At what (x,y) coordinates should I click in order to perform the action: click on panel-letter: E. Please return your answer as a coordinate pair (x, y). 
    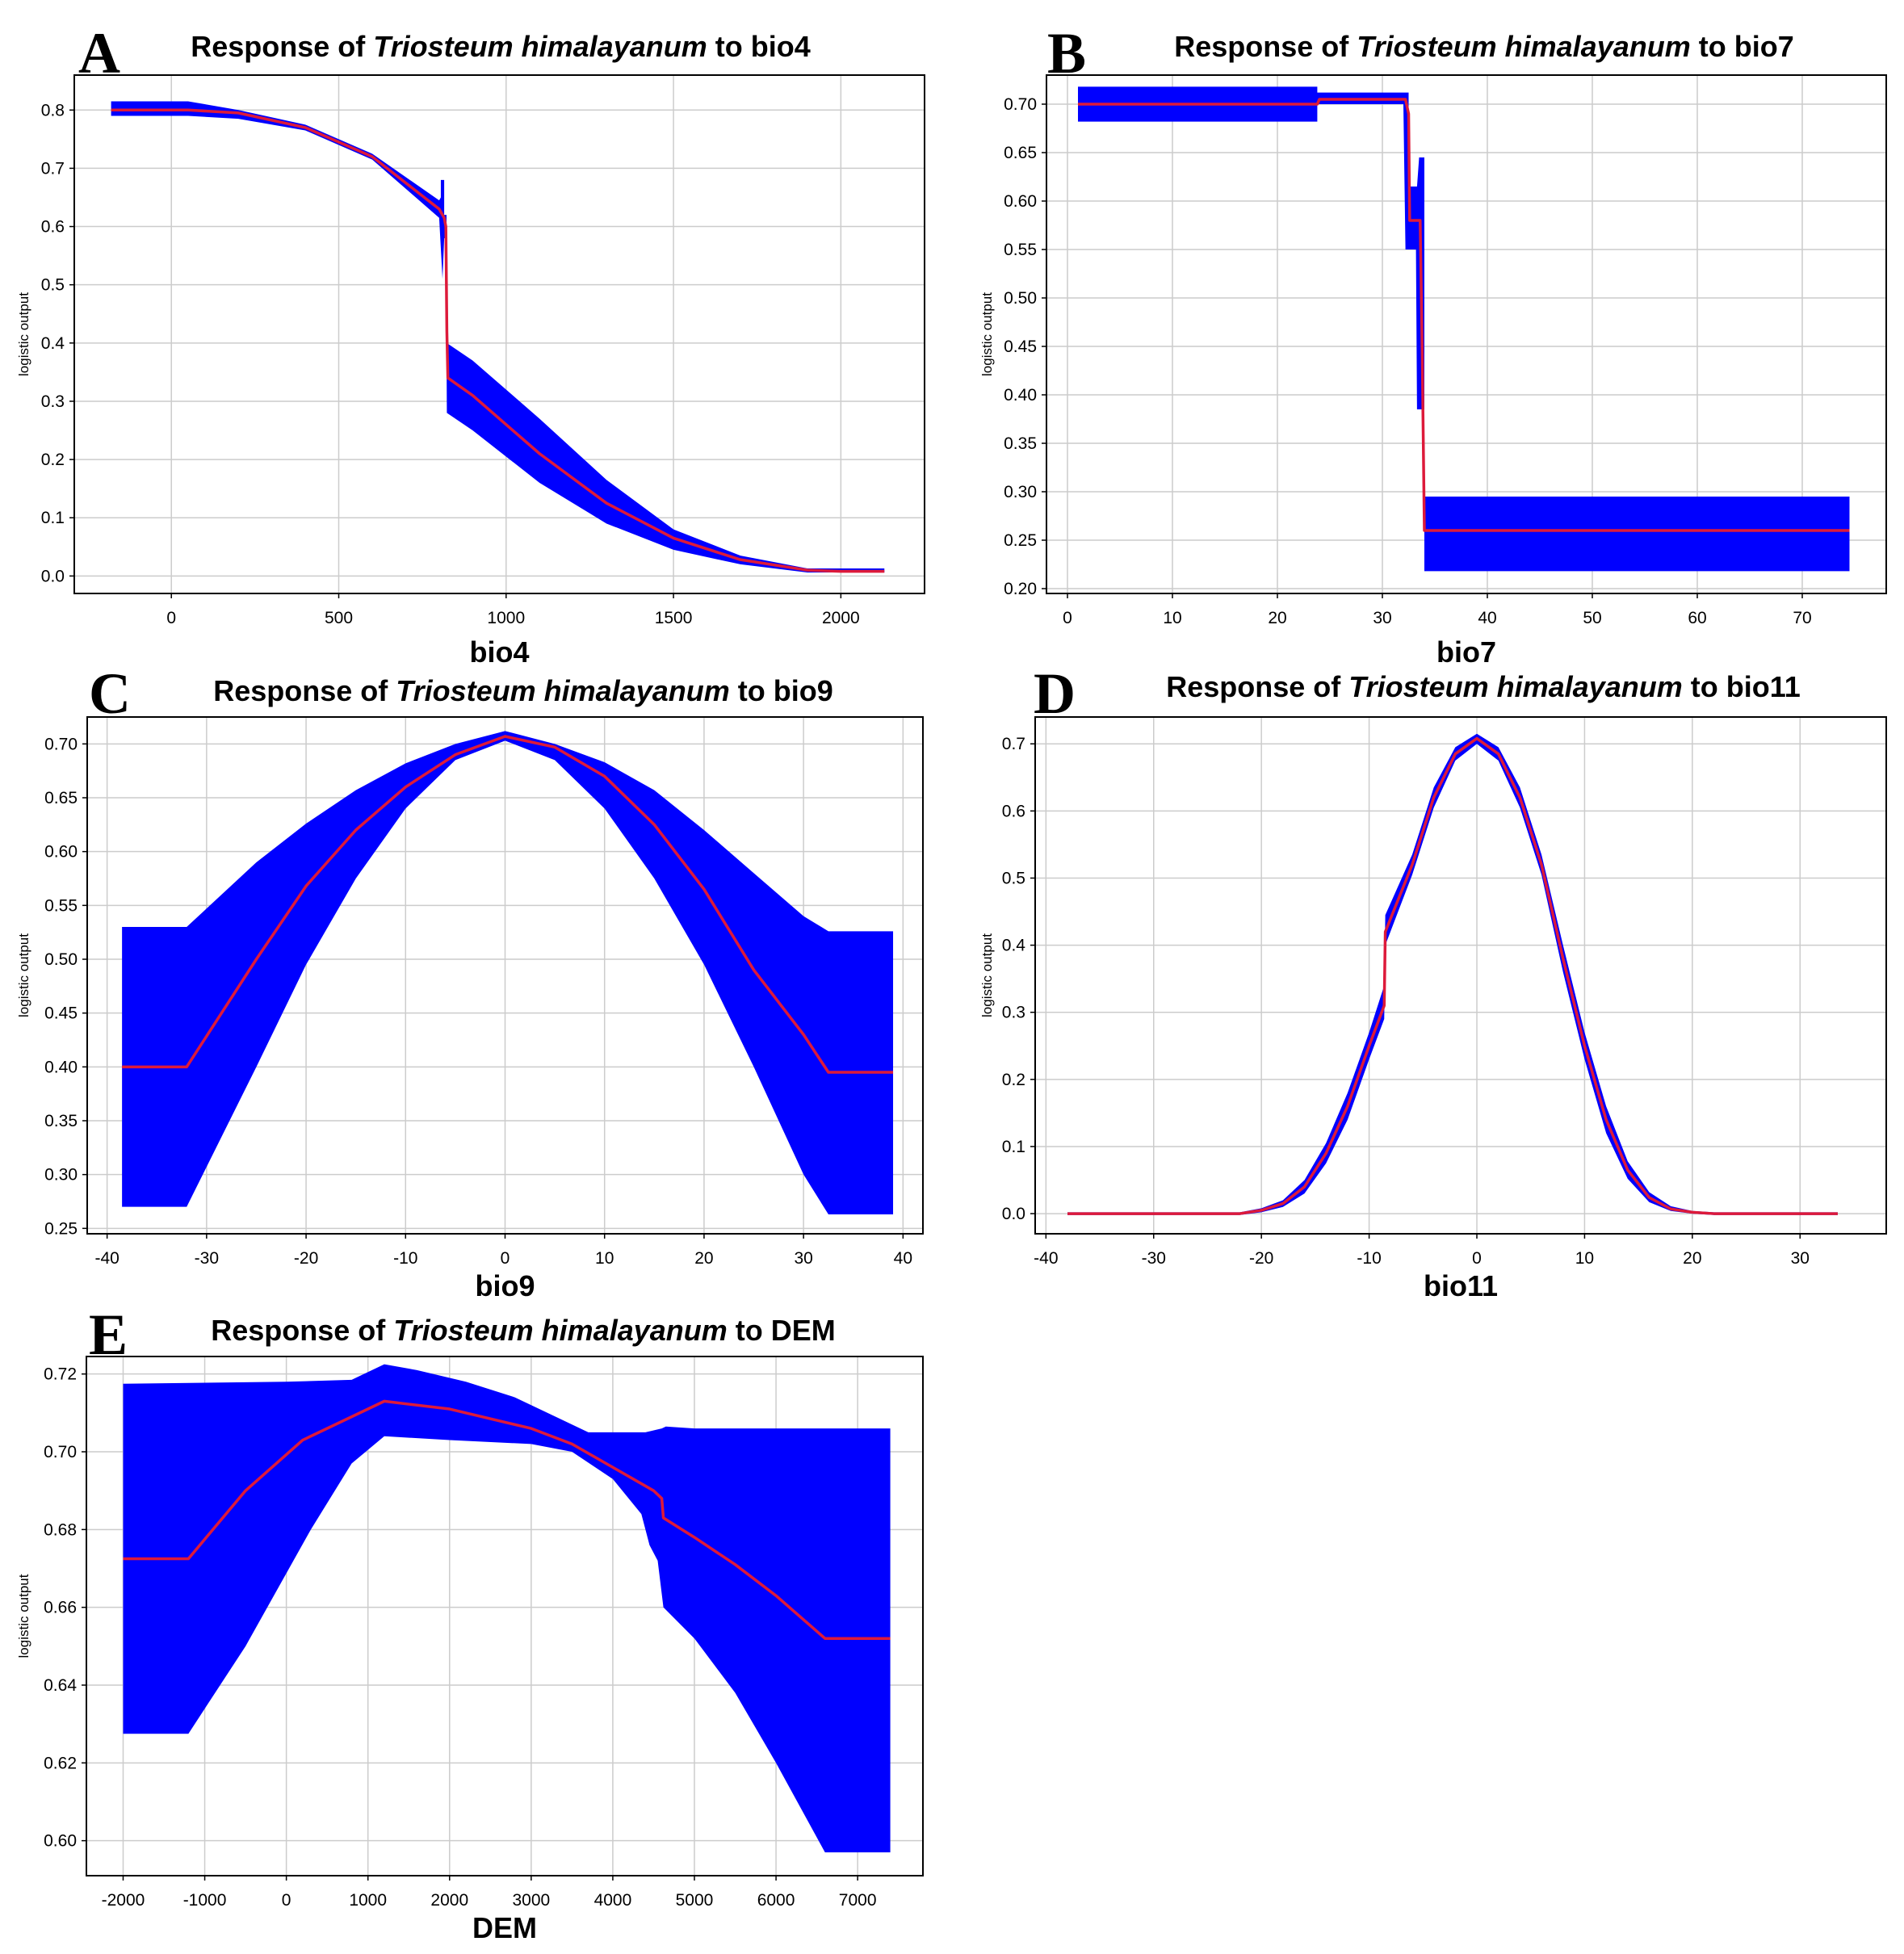
    Looking at the image, I should click on (108, 1335).